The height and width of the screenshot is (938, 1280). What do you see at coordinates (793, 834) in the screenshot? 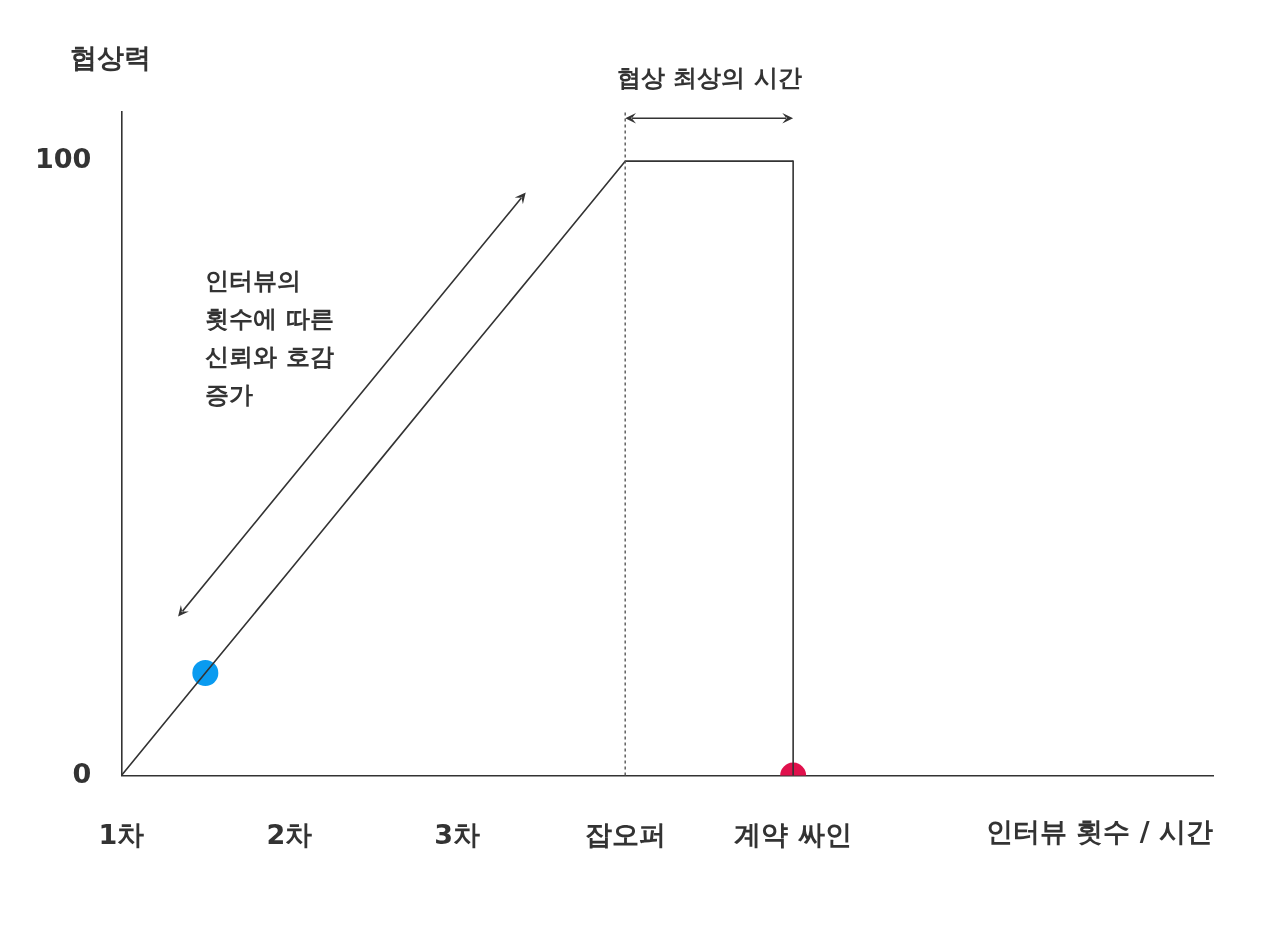
I see `x-tick-label: 계약 싸인` at bounding box center [793, 834].